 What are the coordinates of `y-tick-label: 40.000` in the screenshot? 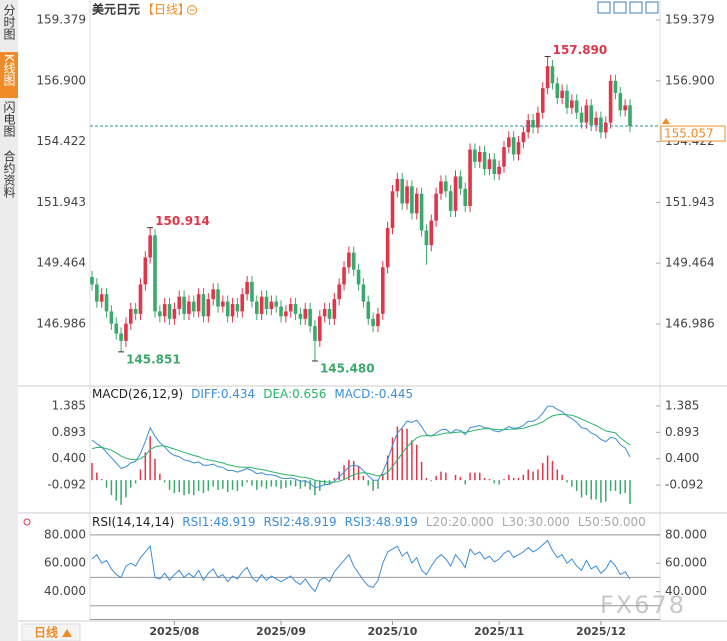 It's located at (686, 591).